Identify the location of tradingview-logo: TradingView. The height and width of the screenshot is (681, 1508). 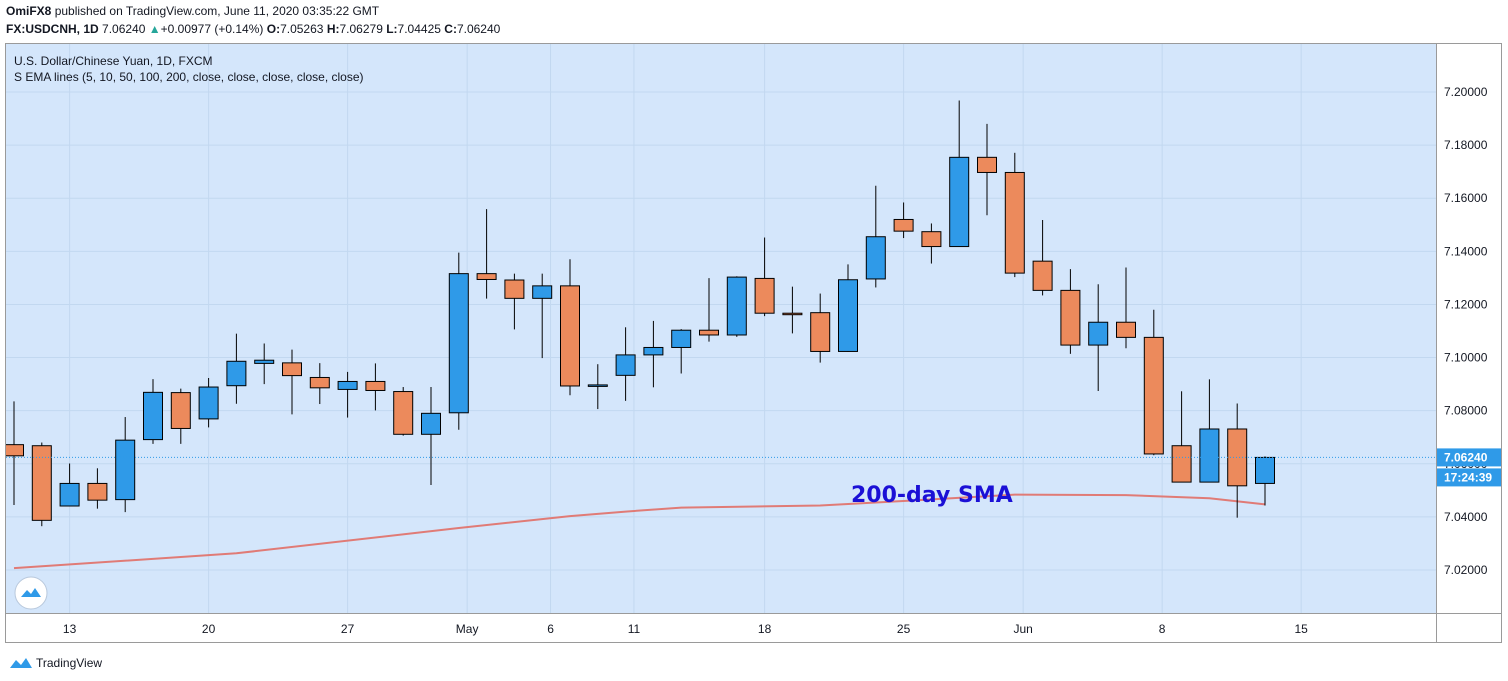
(56, 663).